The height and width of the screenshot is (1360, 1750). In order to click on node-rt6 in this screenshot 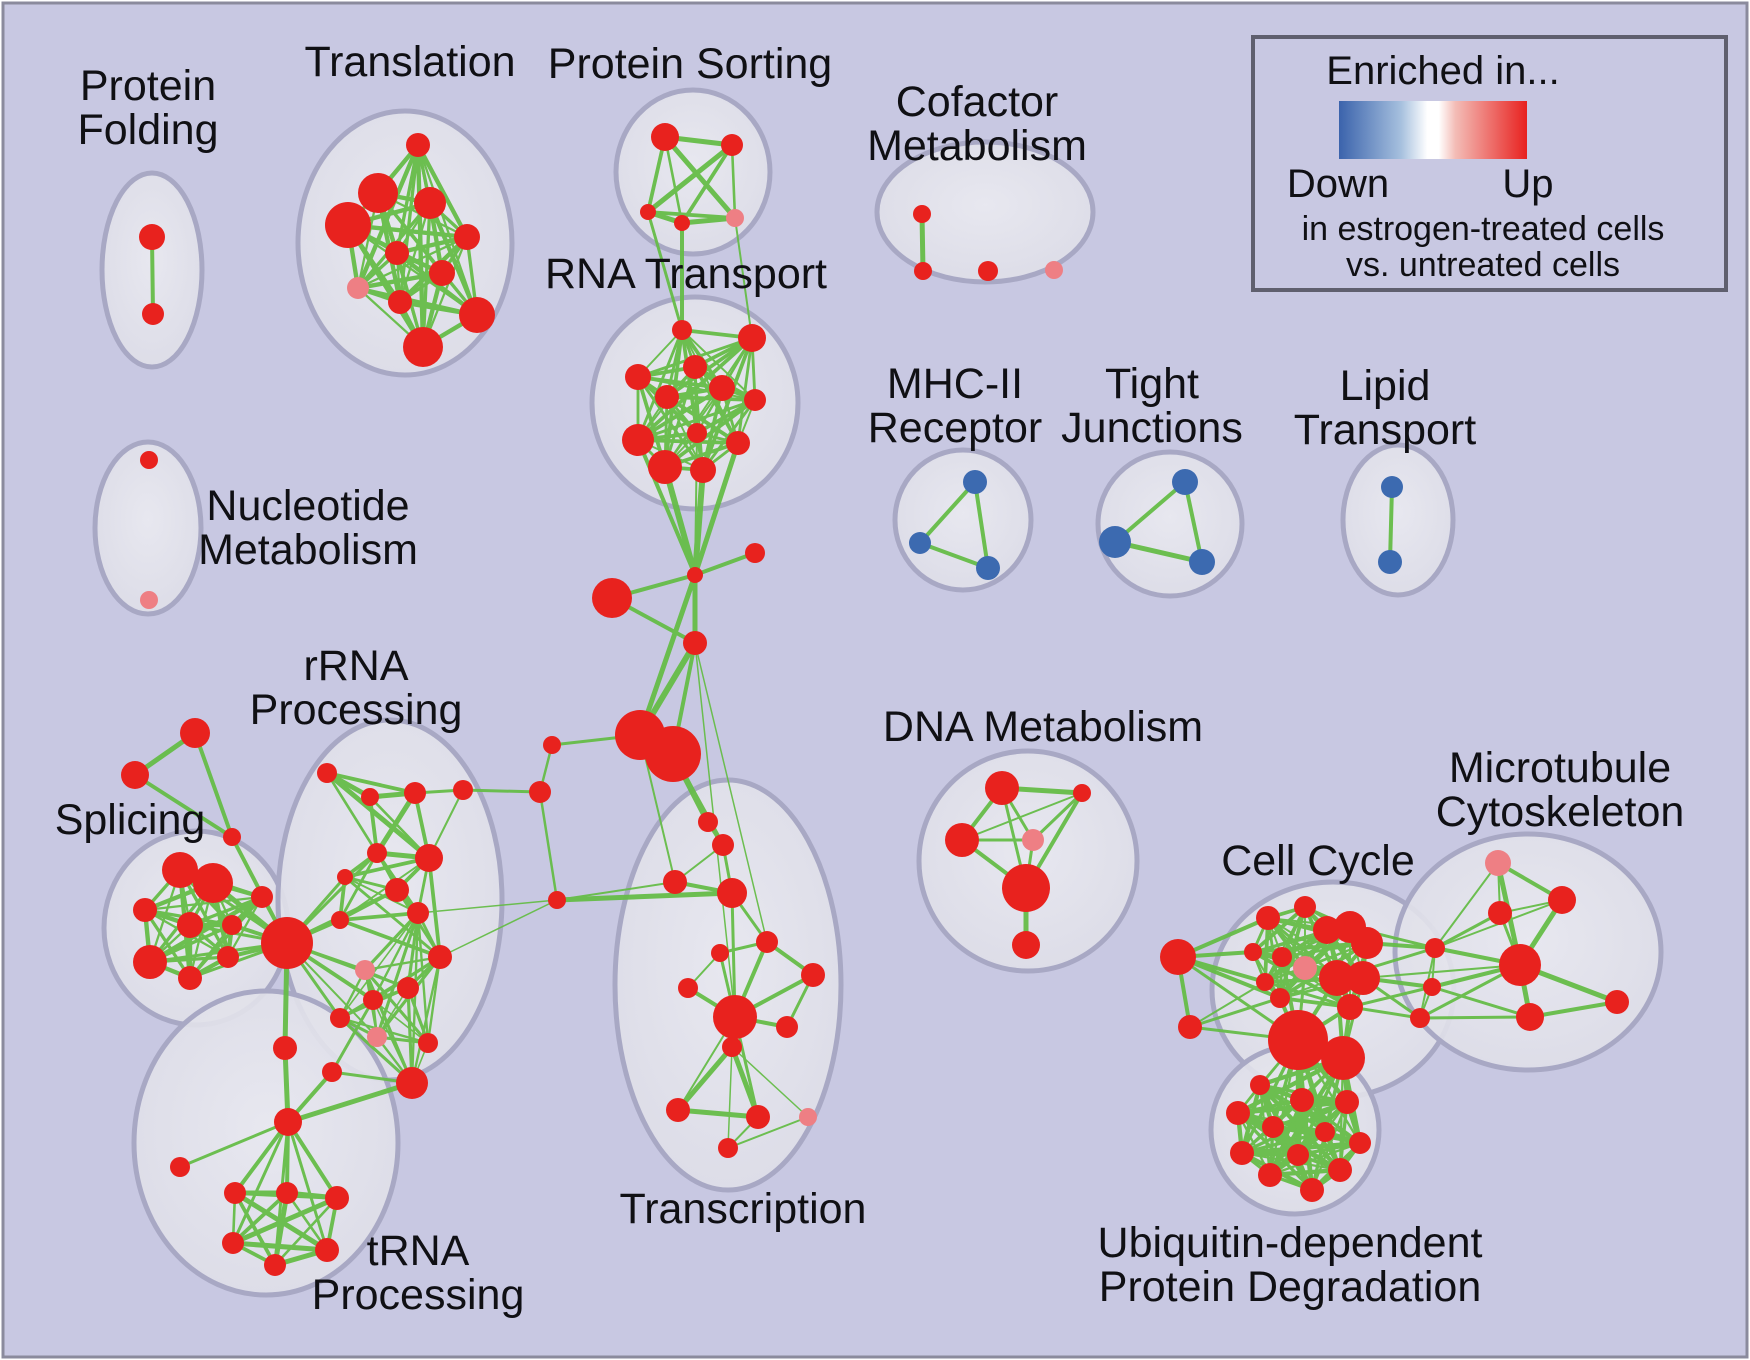, I will do `click(667, 397)`.